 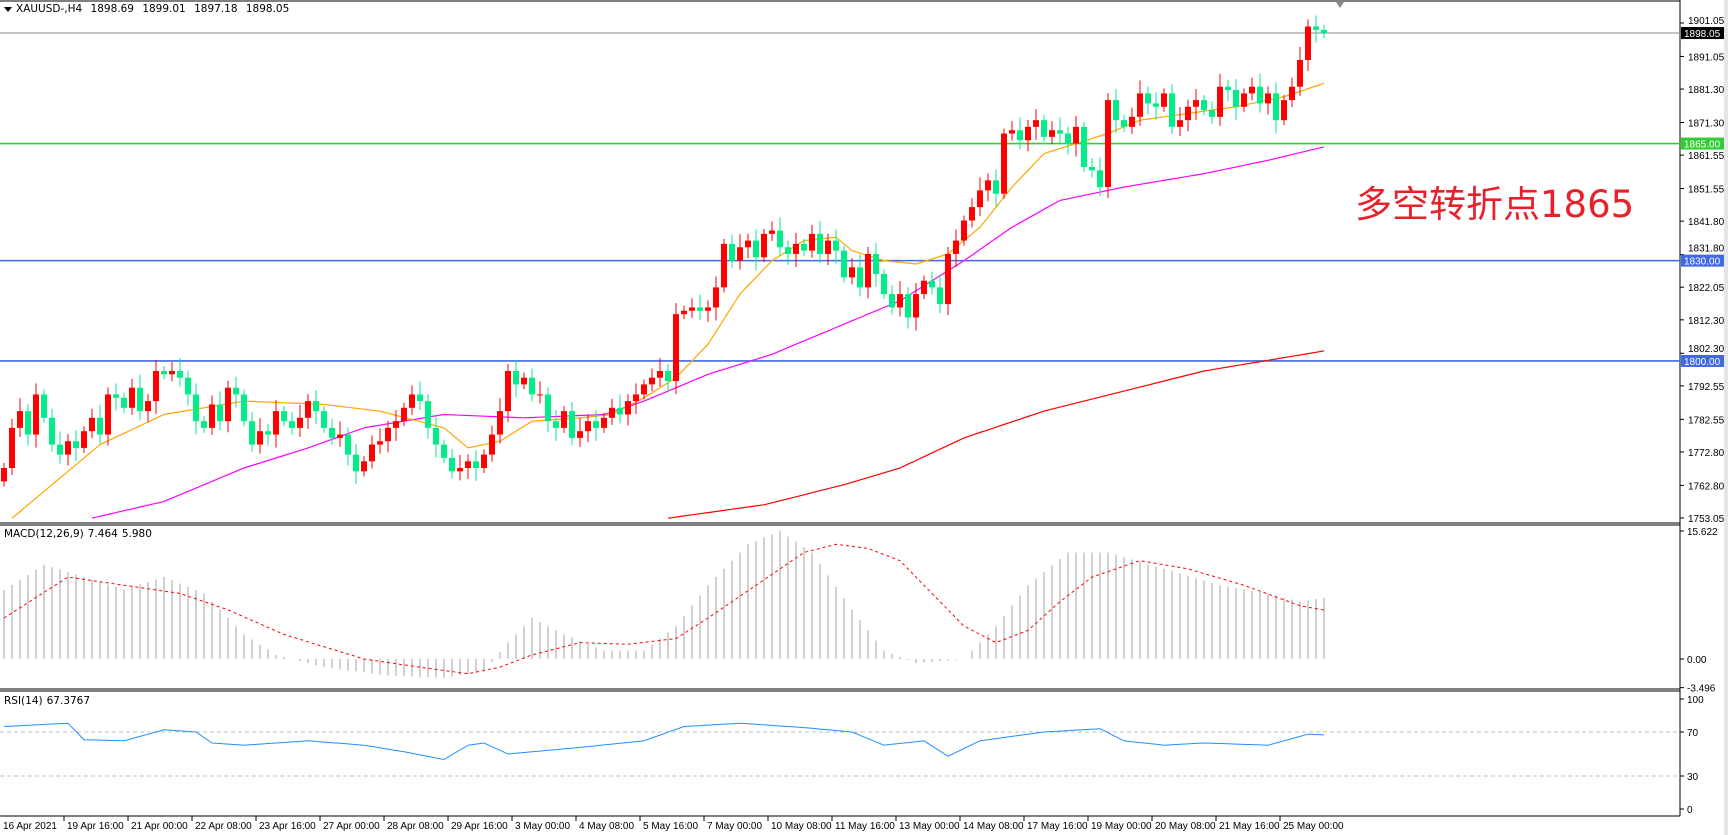 I want to click on rsi-tick-label: 70, so click(x=1693, y=733).